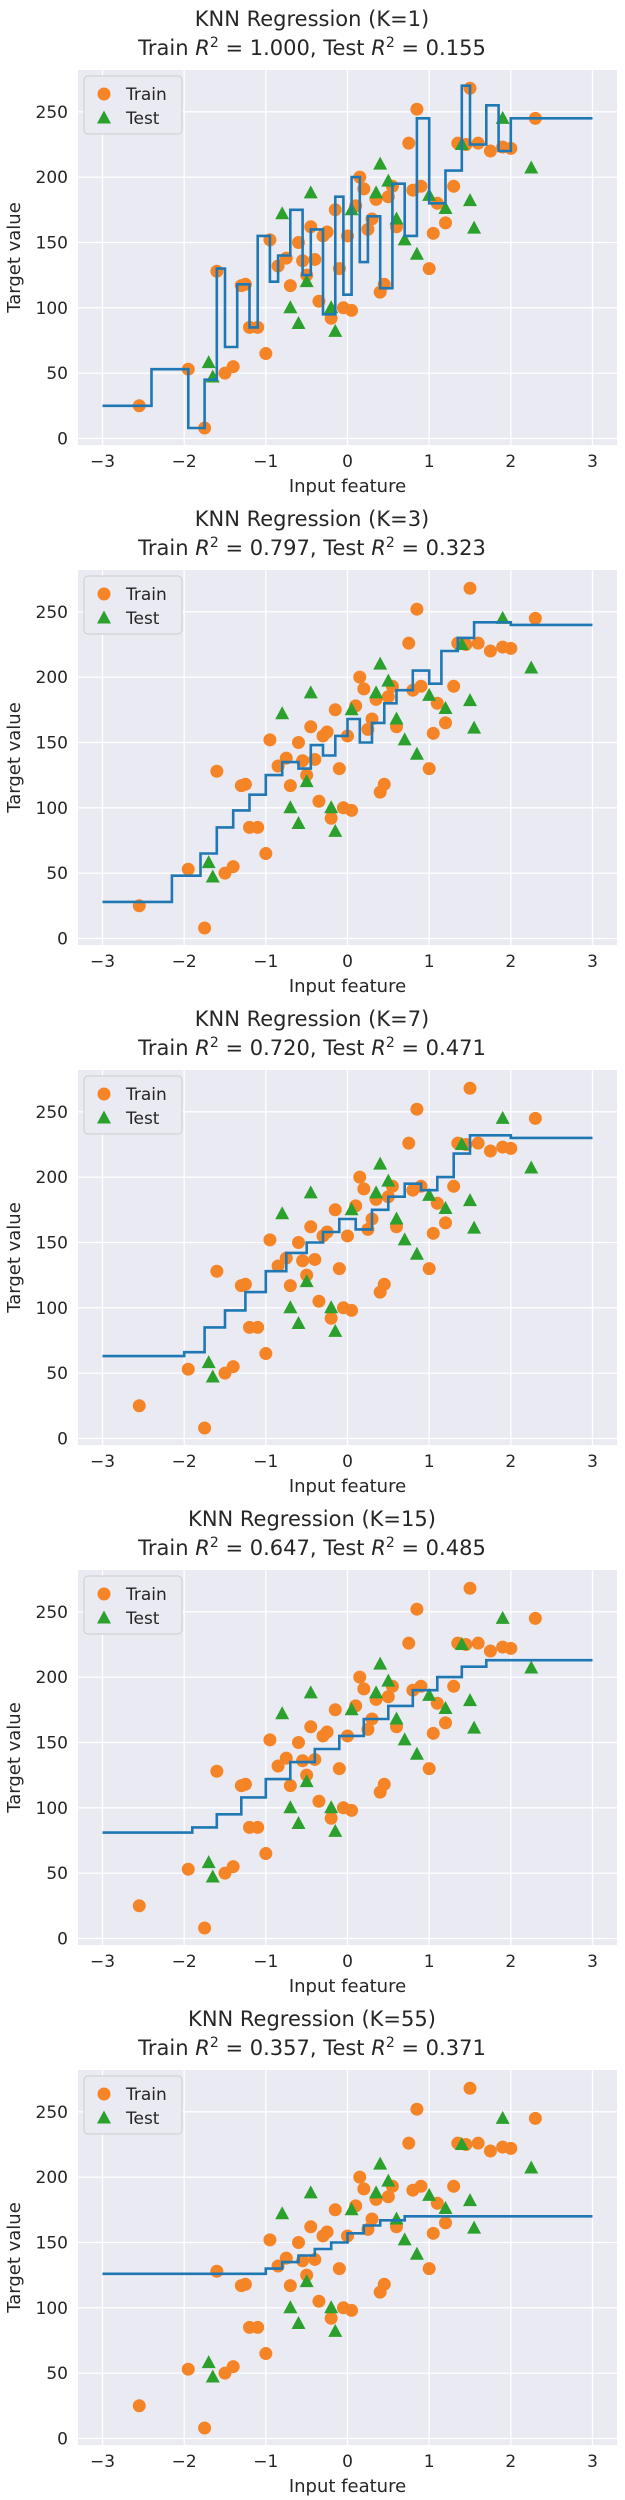  Describe the element at coordinates (166, 48) in the screenshot. I see `train-prefix: Train` at that location.